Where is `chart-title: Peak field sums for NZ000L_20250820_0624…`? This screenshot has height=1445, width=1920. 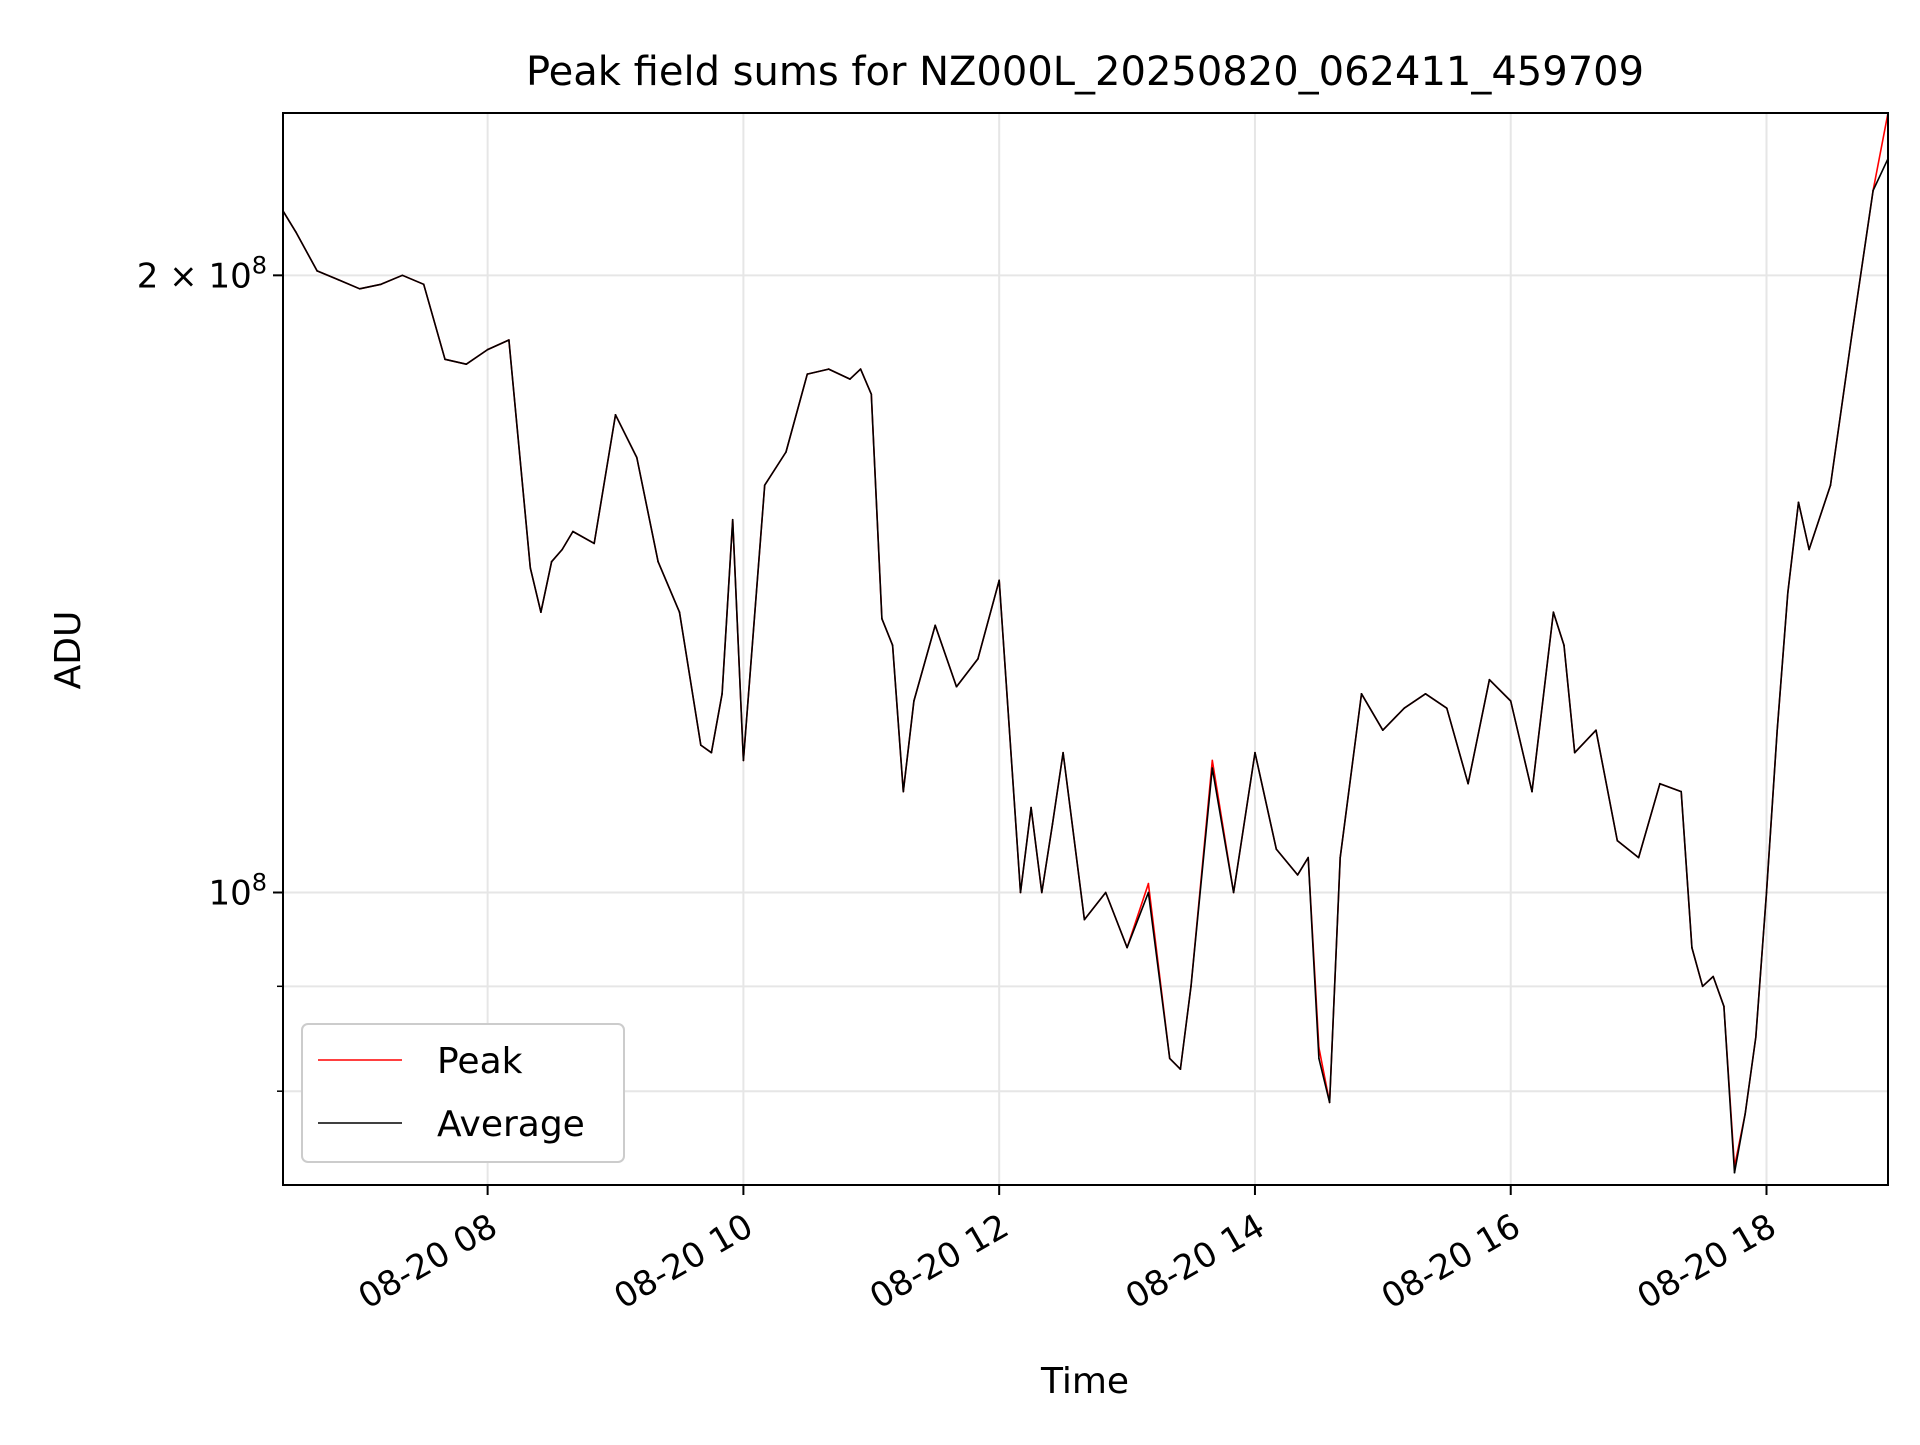 chart-title: Peak field sums for NZ000L_20250820_0624… is located at coordinates (1085, 72).